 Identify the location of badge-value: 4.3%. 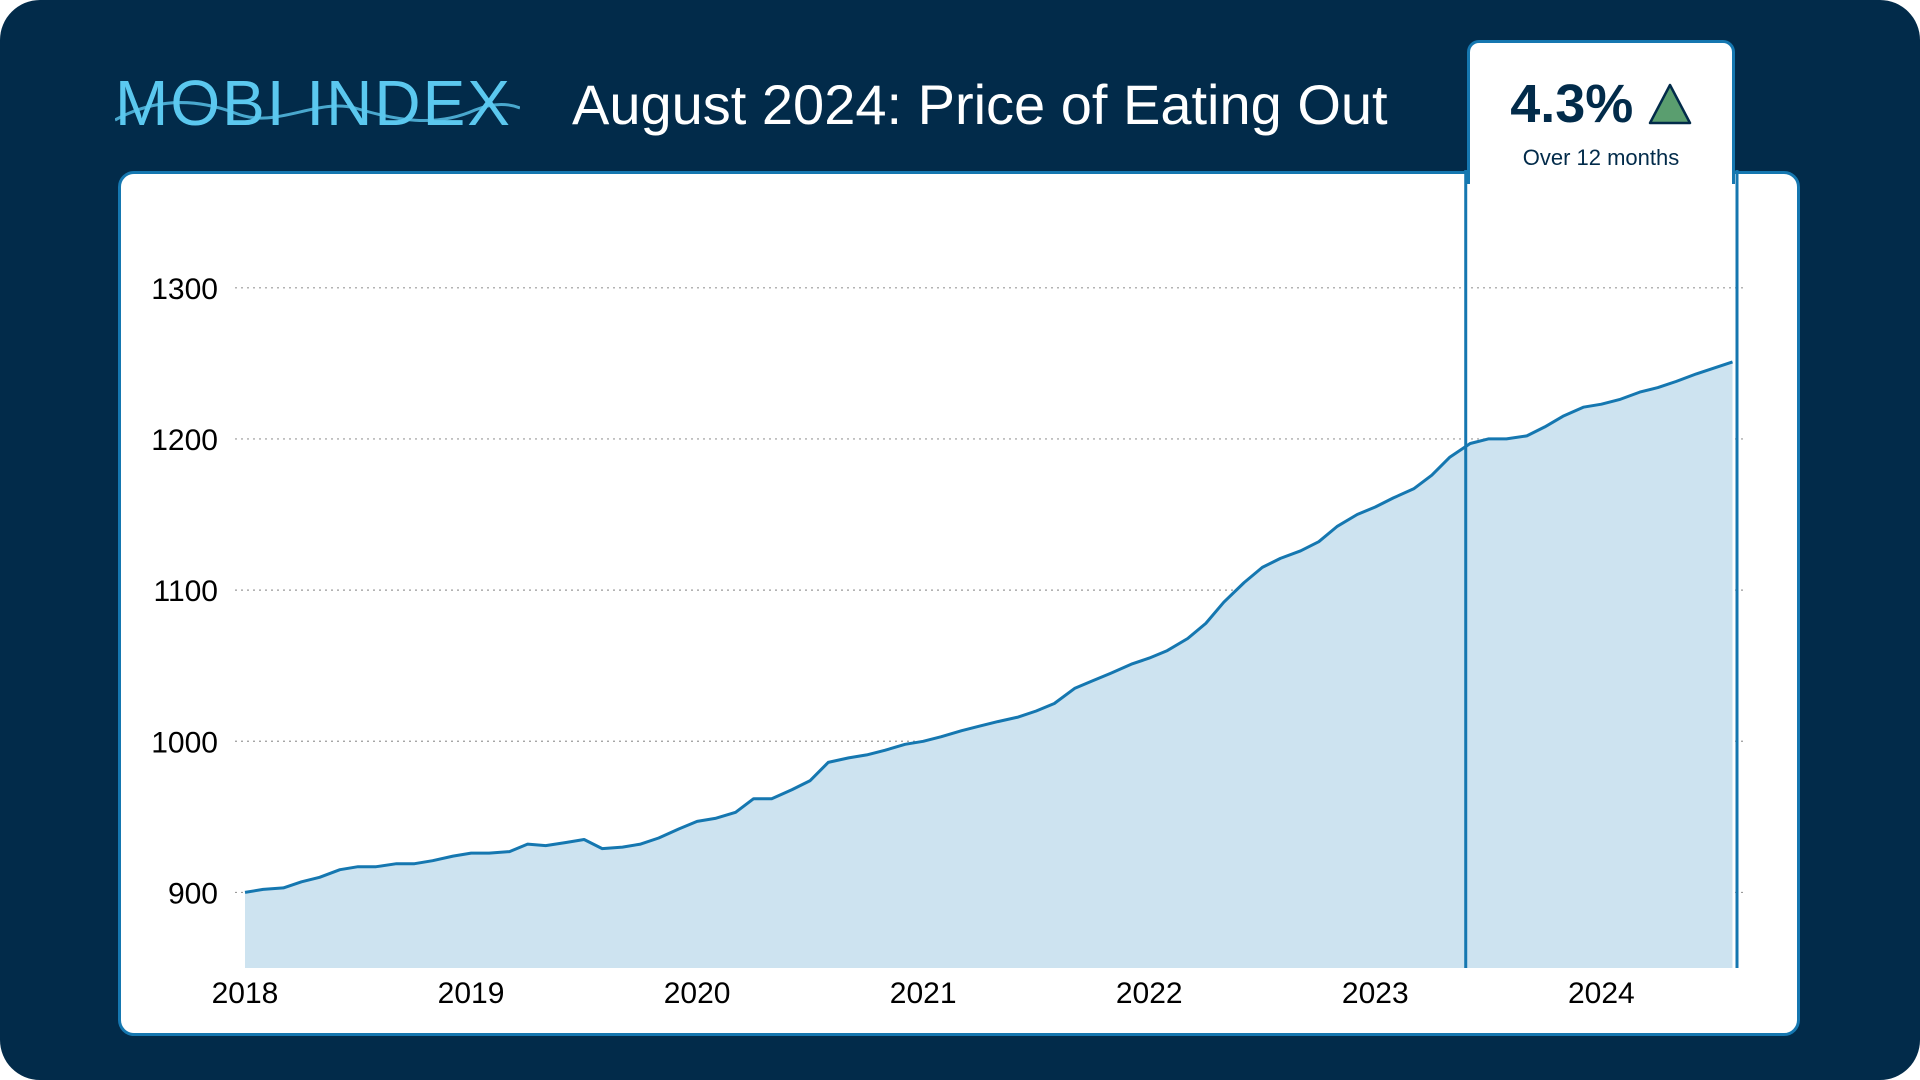
(1572, 104).